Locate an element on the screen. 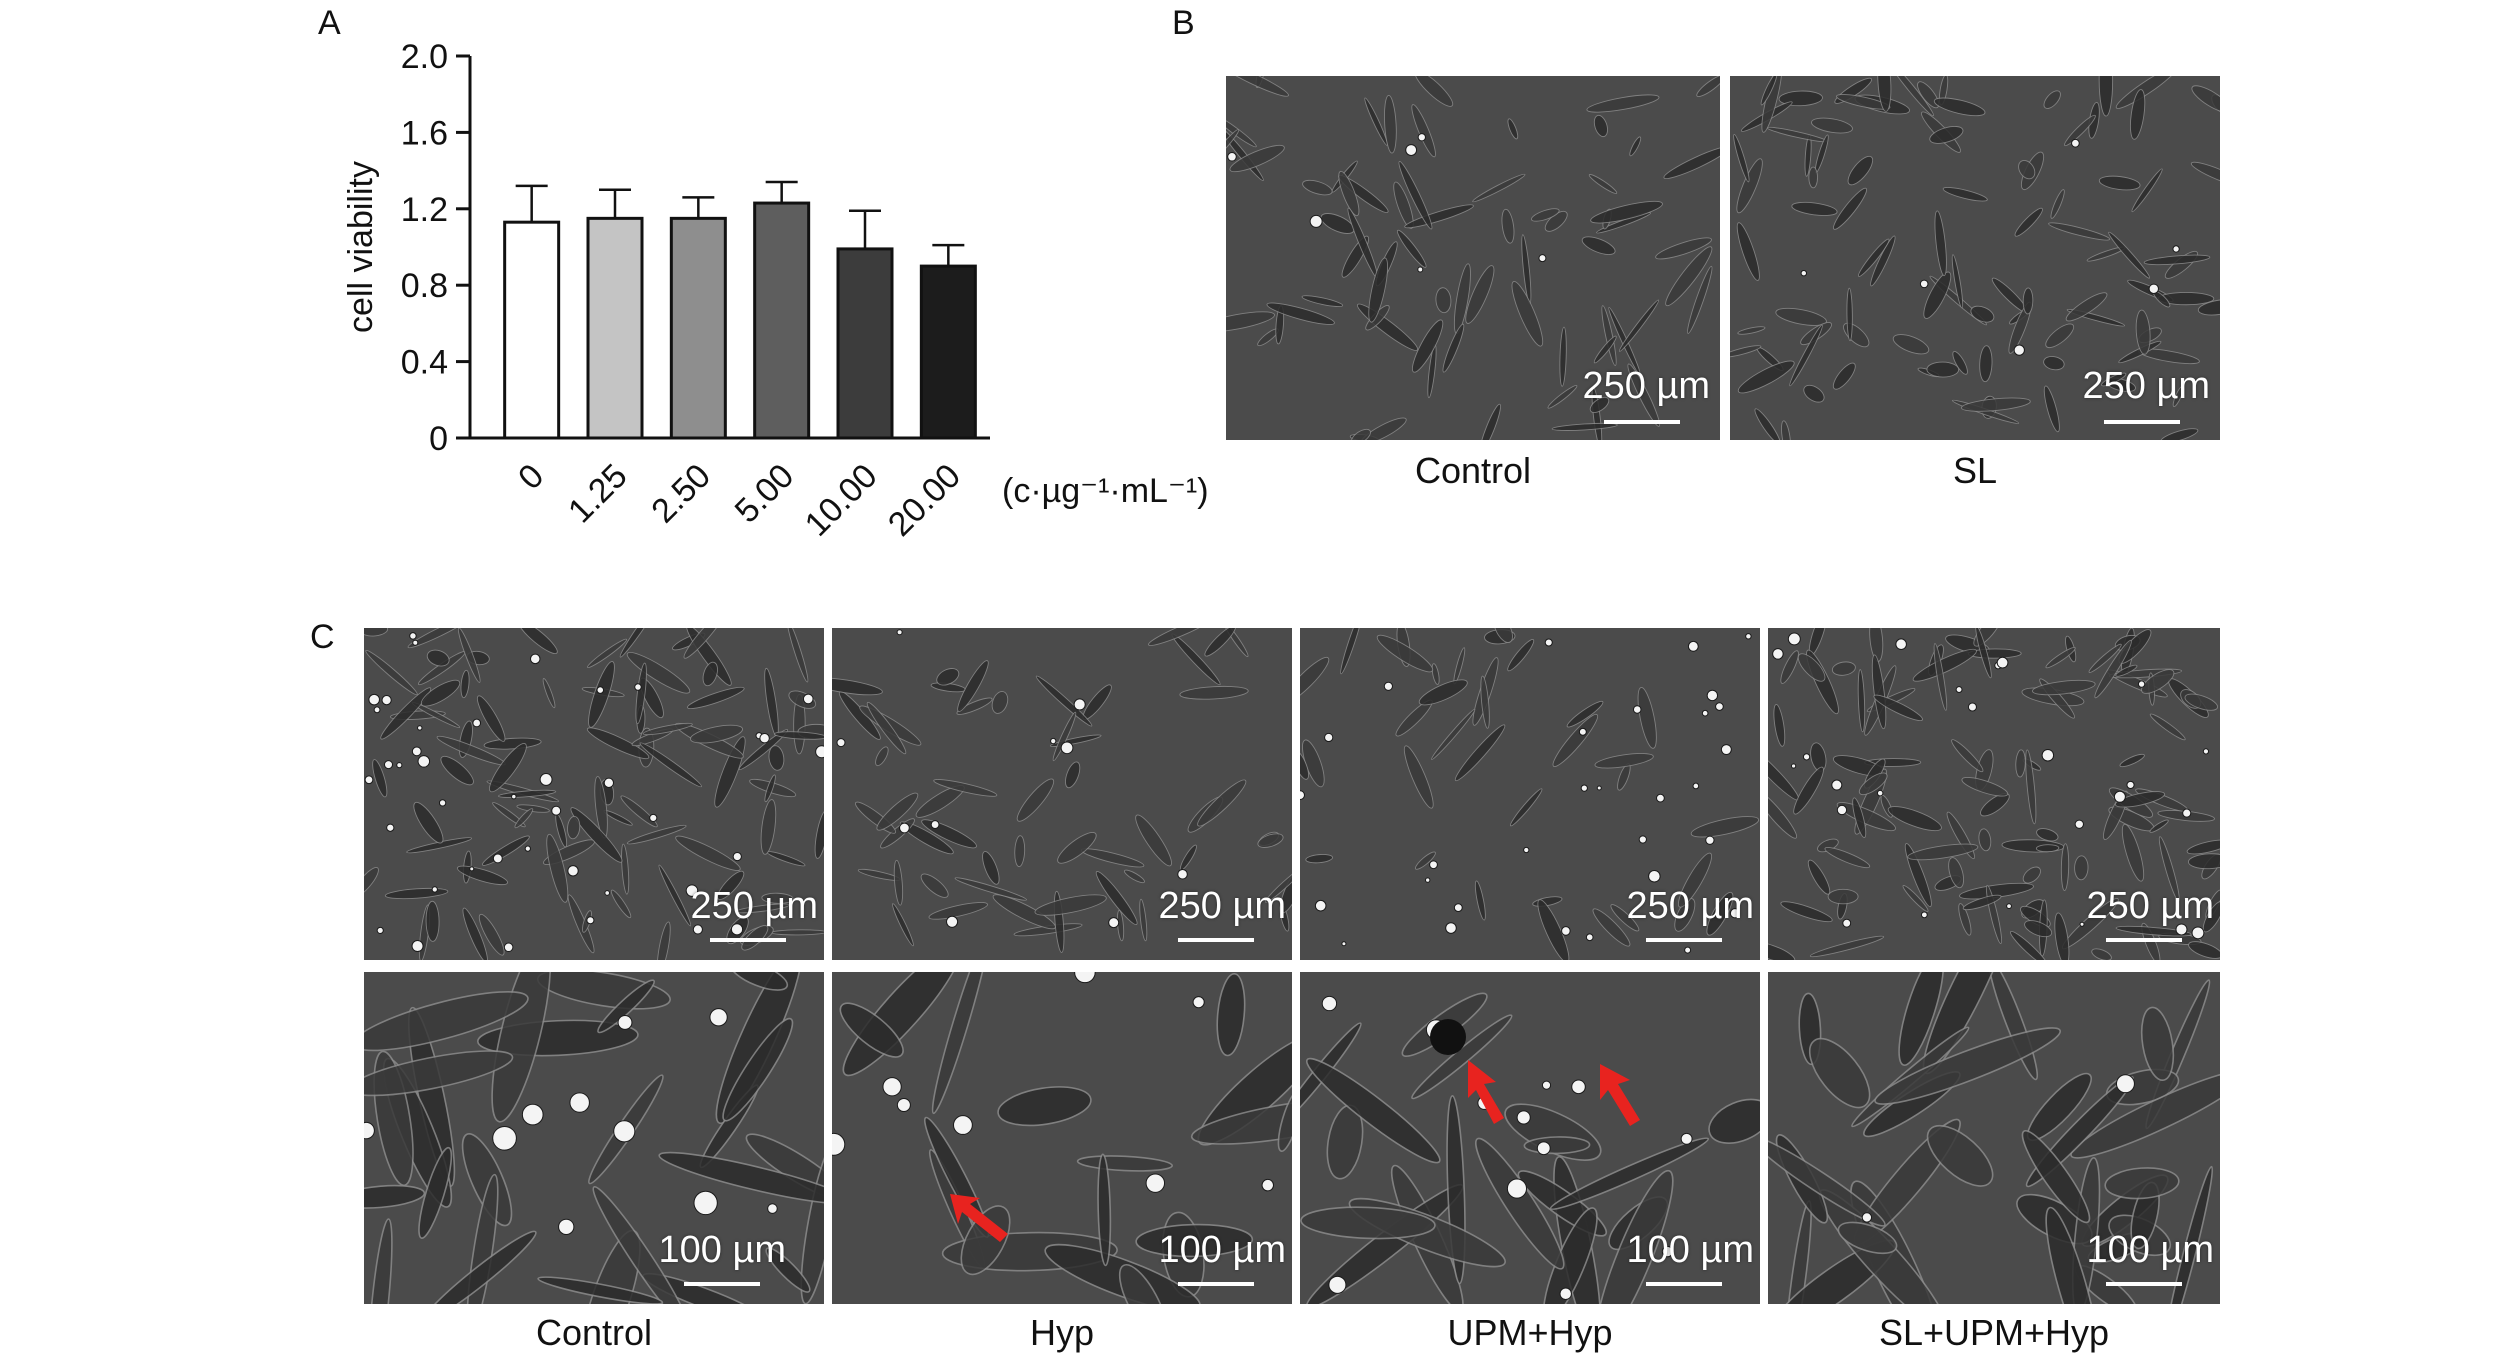 This screenshot has width=2520, height=1358. caption-c-upm-hyp: UPM+Hyp is located at coordinates (1530, 1332).